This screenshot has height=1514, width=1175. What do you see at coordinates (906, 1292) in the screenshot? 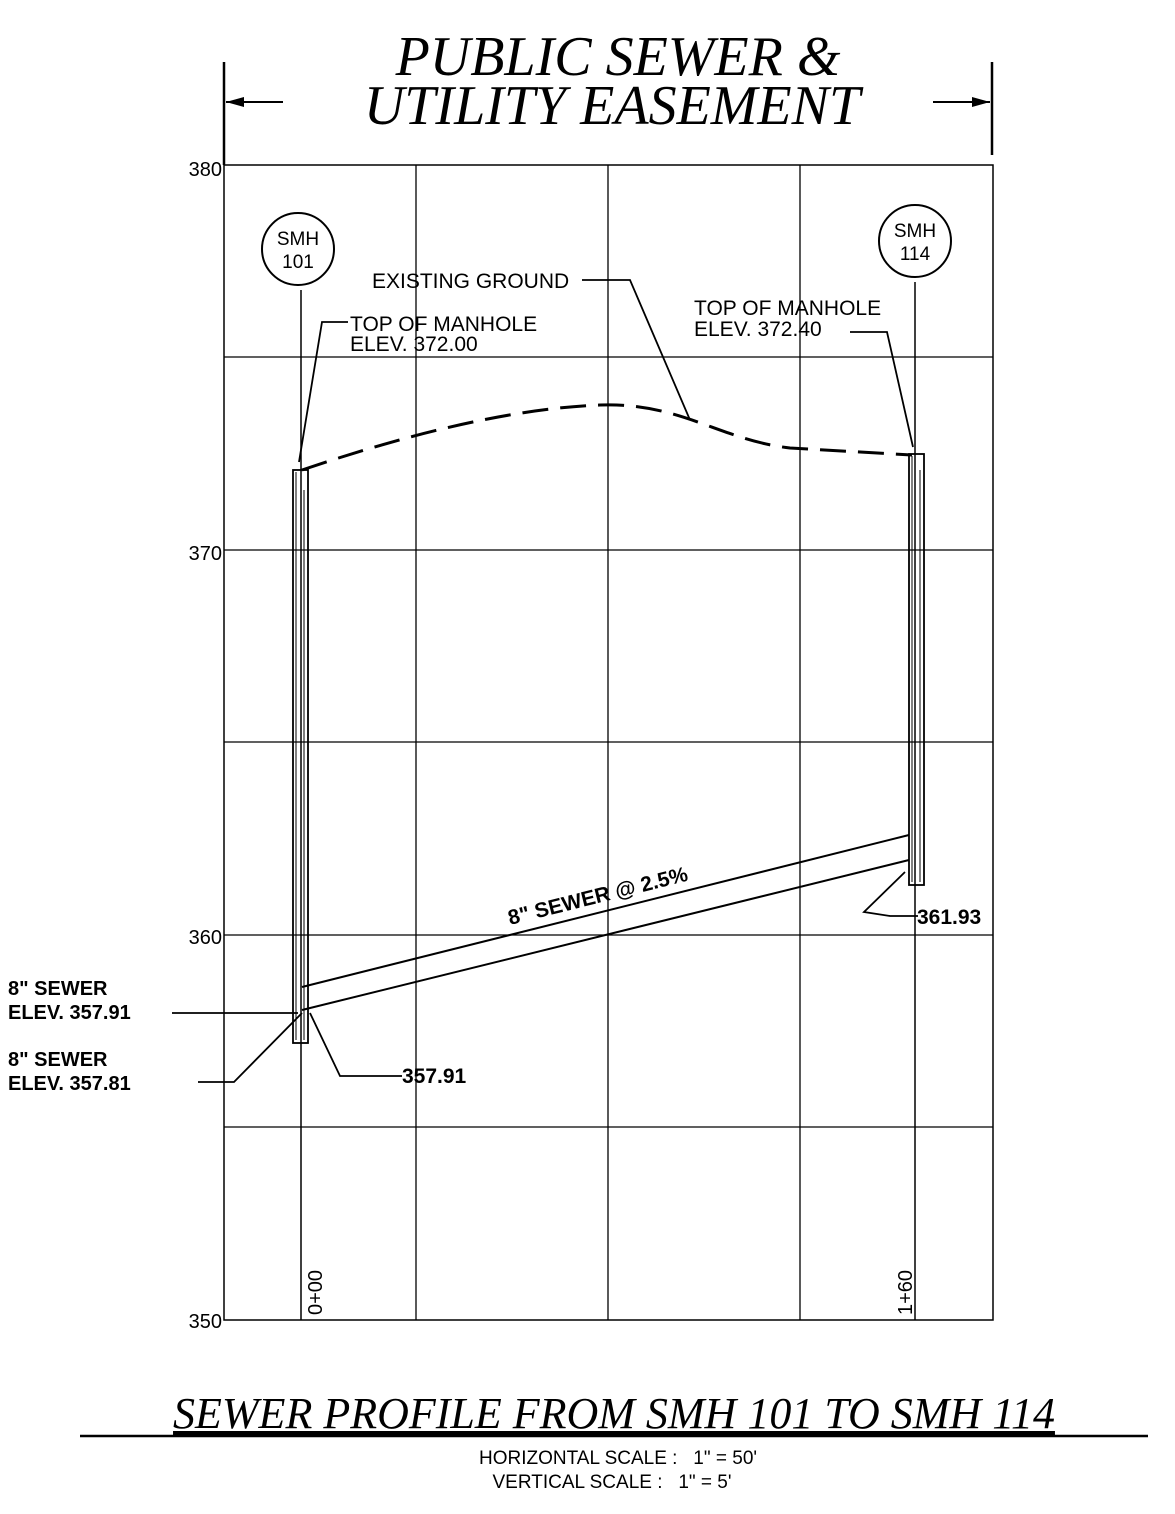
I see `station-label-1: 1+60` at bounding box center [906, 1292].